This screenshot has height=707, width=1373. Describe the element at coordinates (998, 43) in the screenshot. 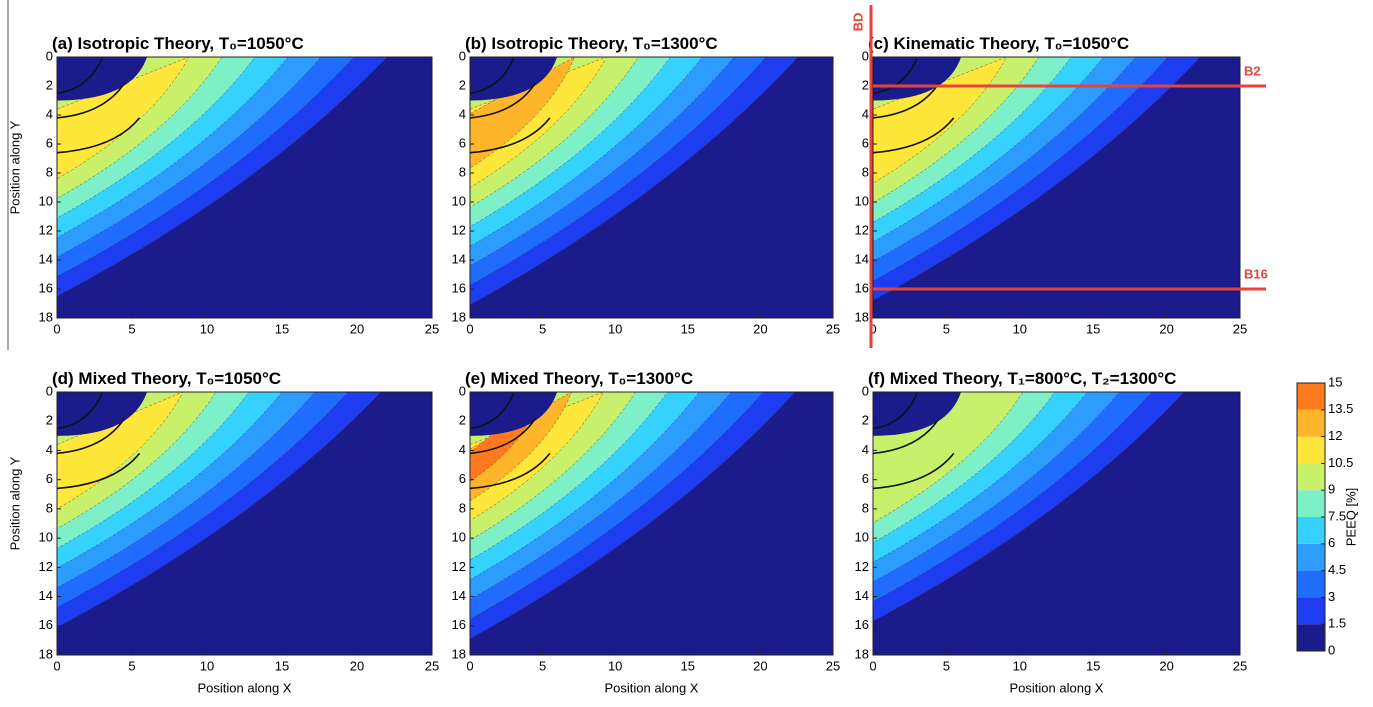

I see `panel-title: (c) Kinematic Theory, T₀=1050°C` at that location.